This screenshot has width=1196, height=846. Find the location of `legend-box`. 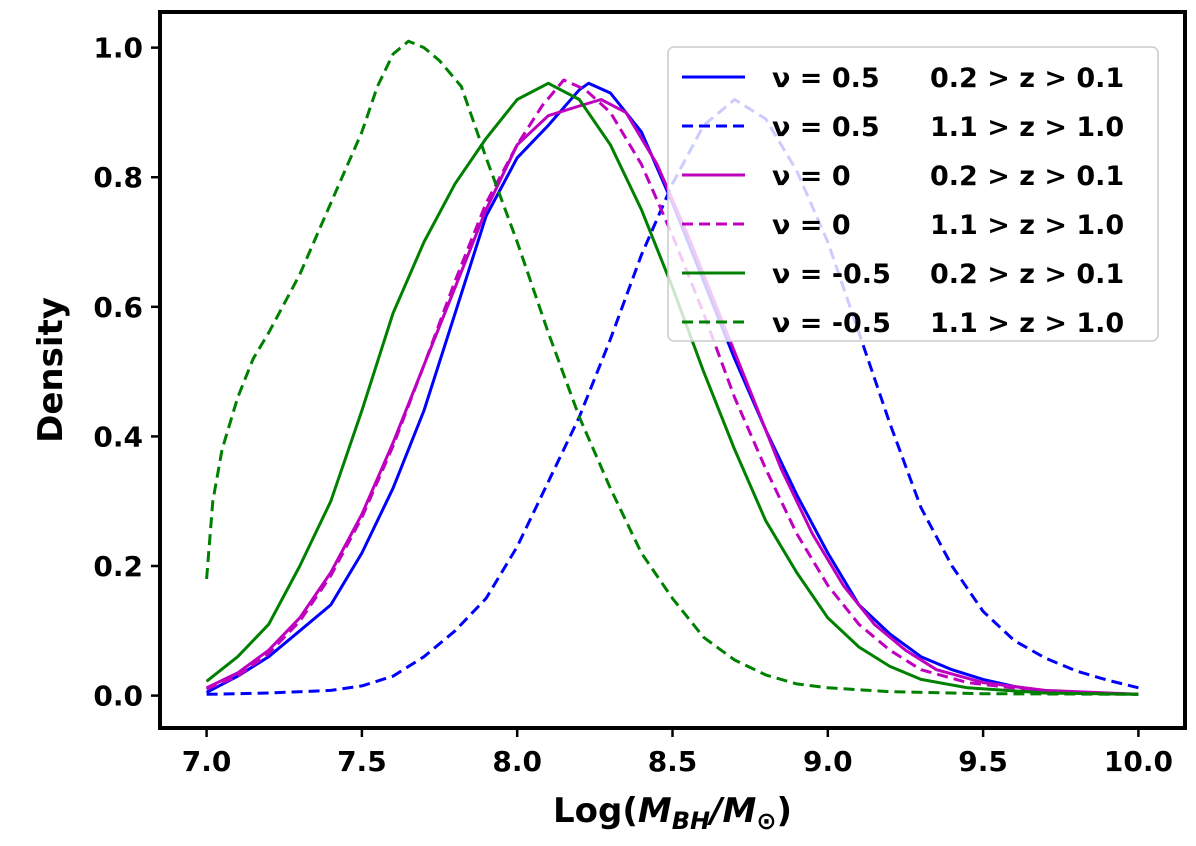

legend-box is located at coordinates (913, 194).